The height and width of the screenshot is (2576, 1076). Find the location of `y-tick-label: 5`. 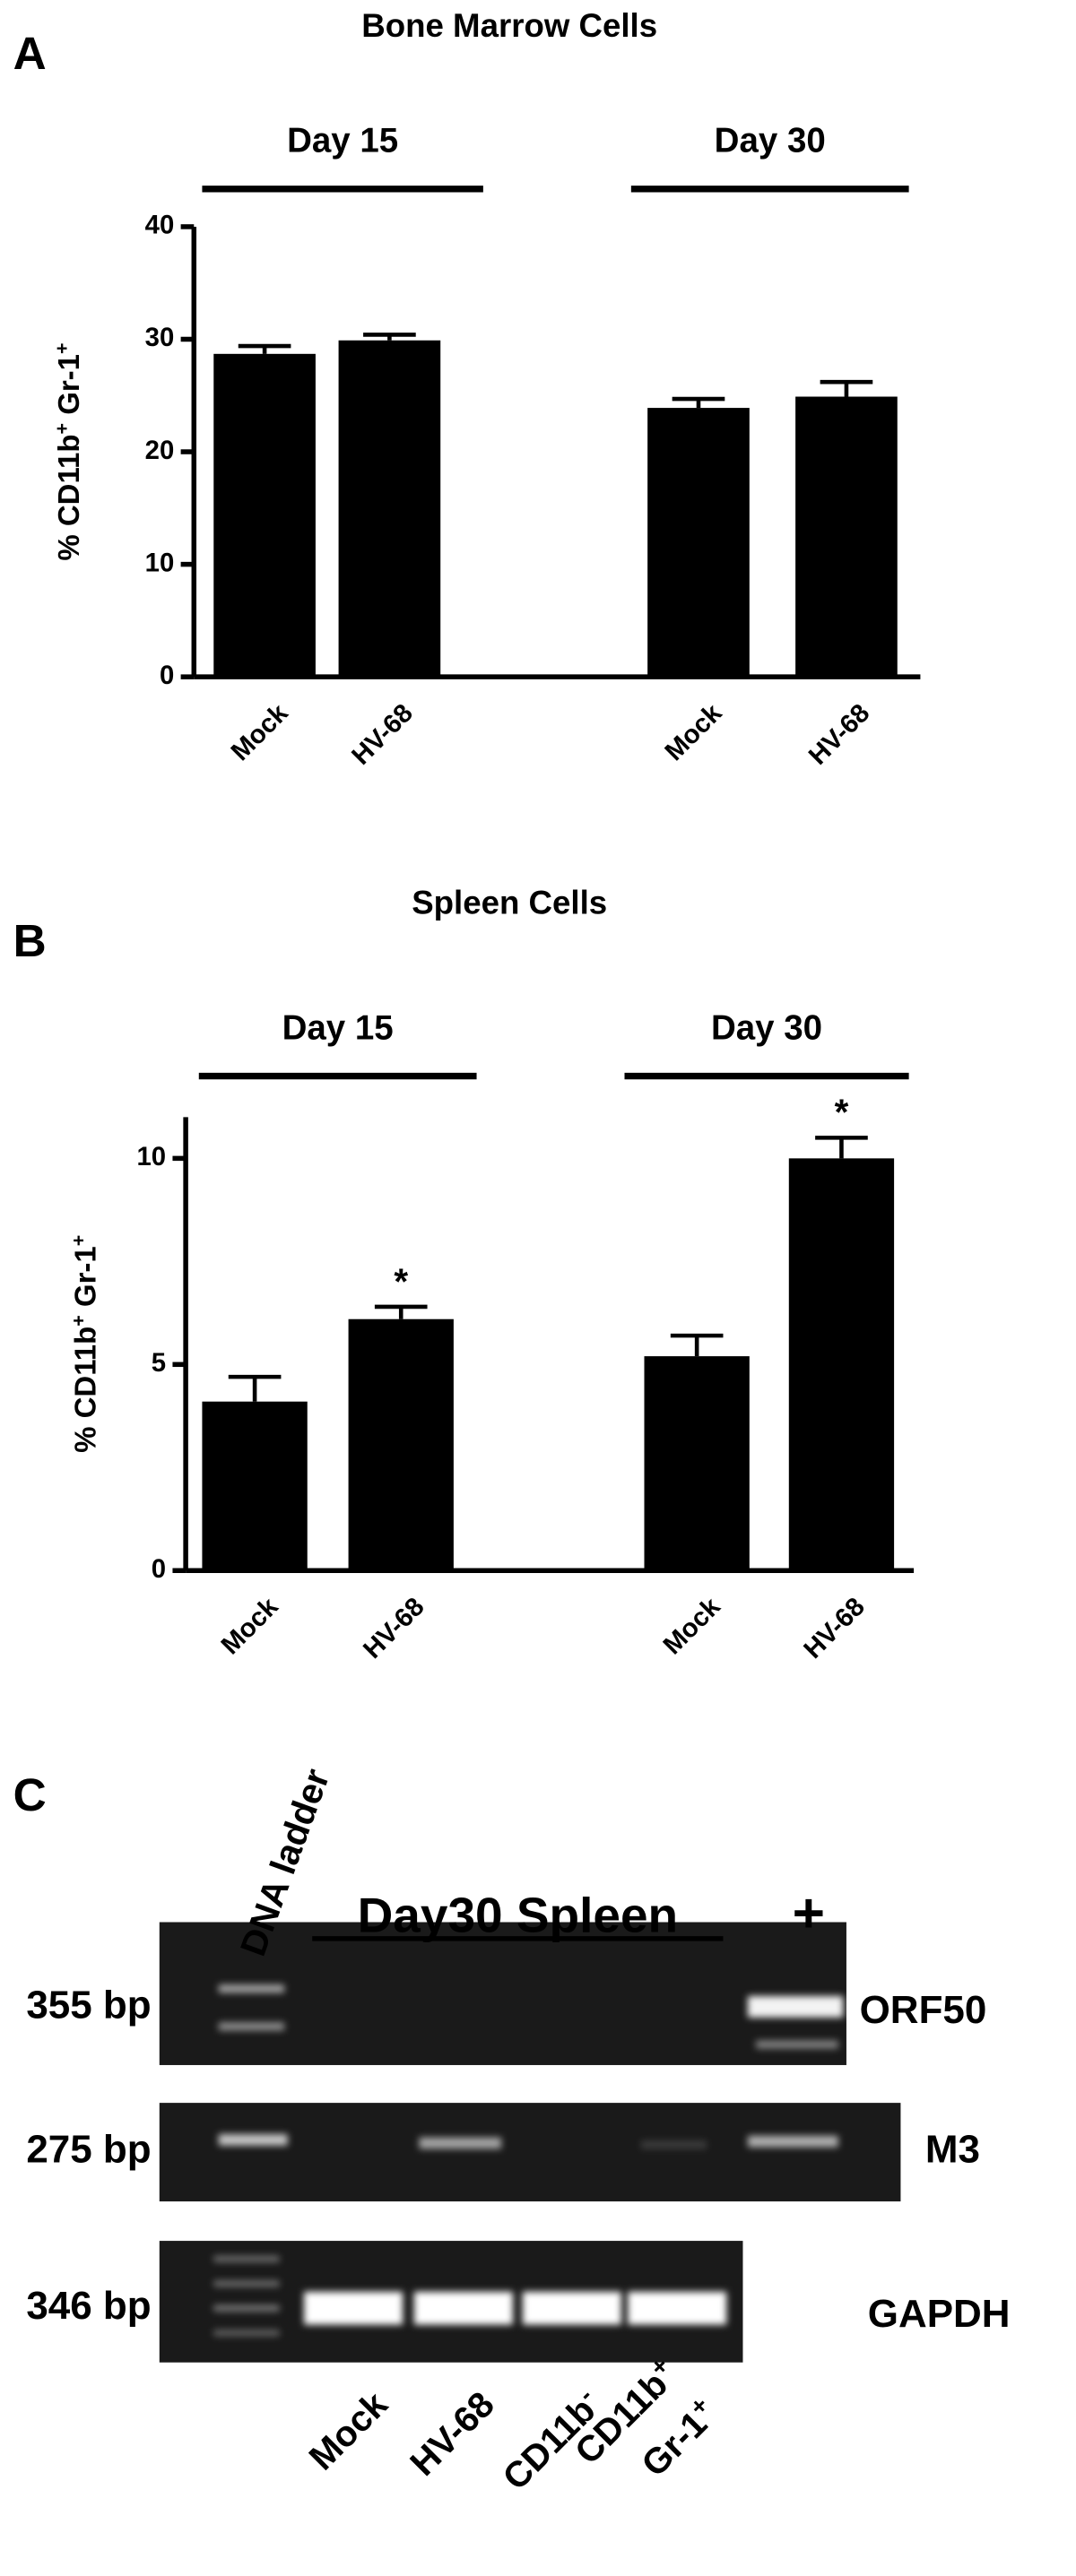

y-tick-label: 5 is located at coordinates (159, 1363).